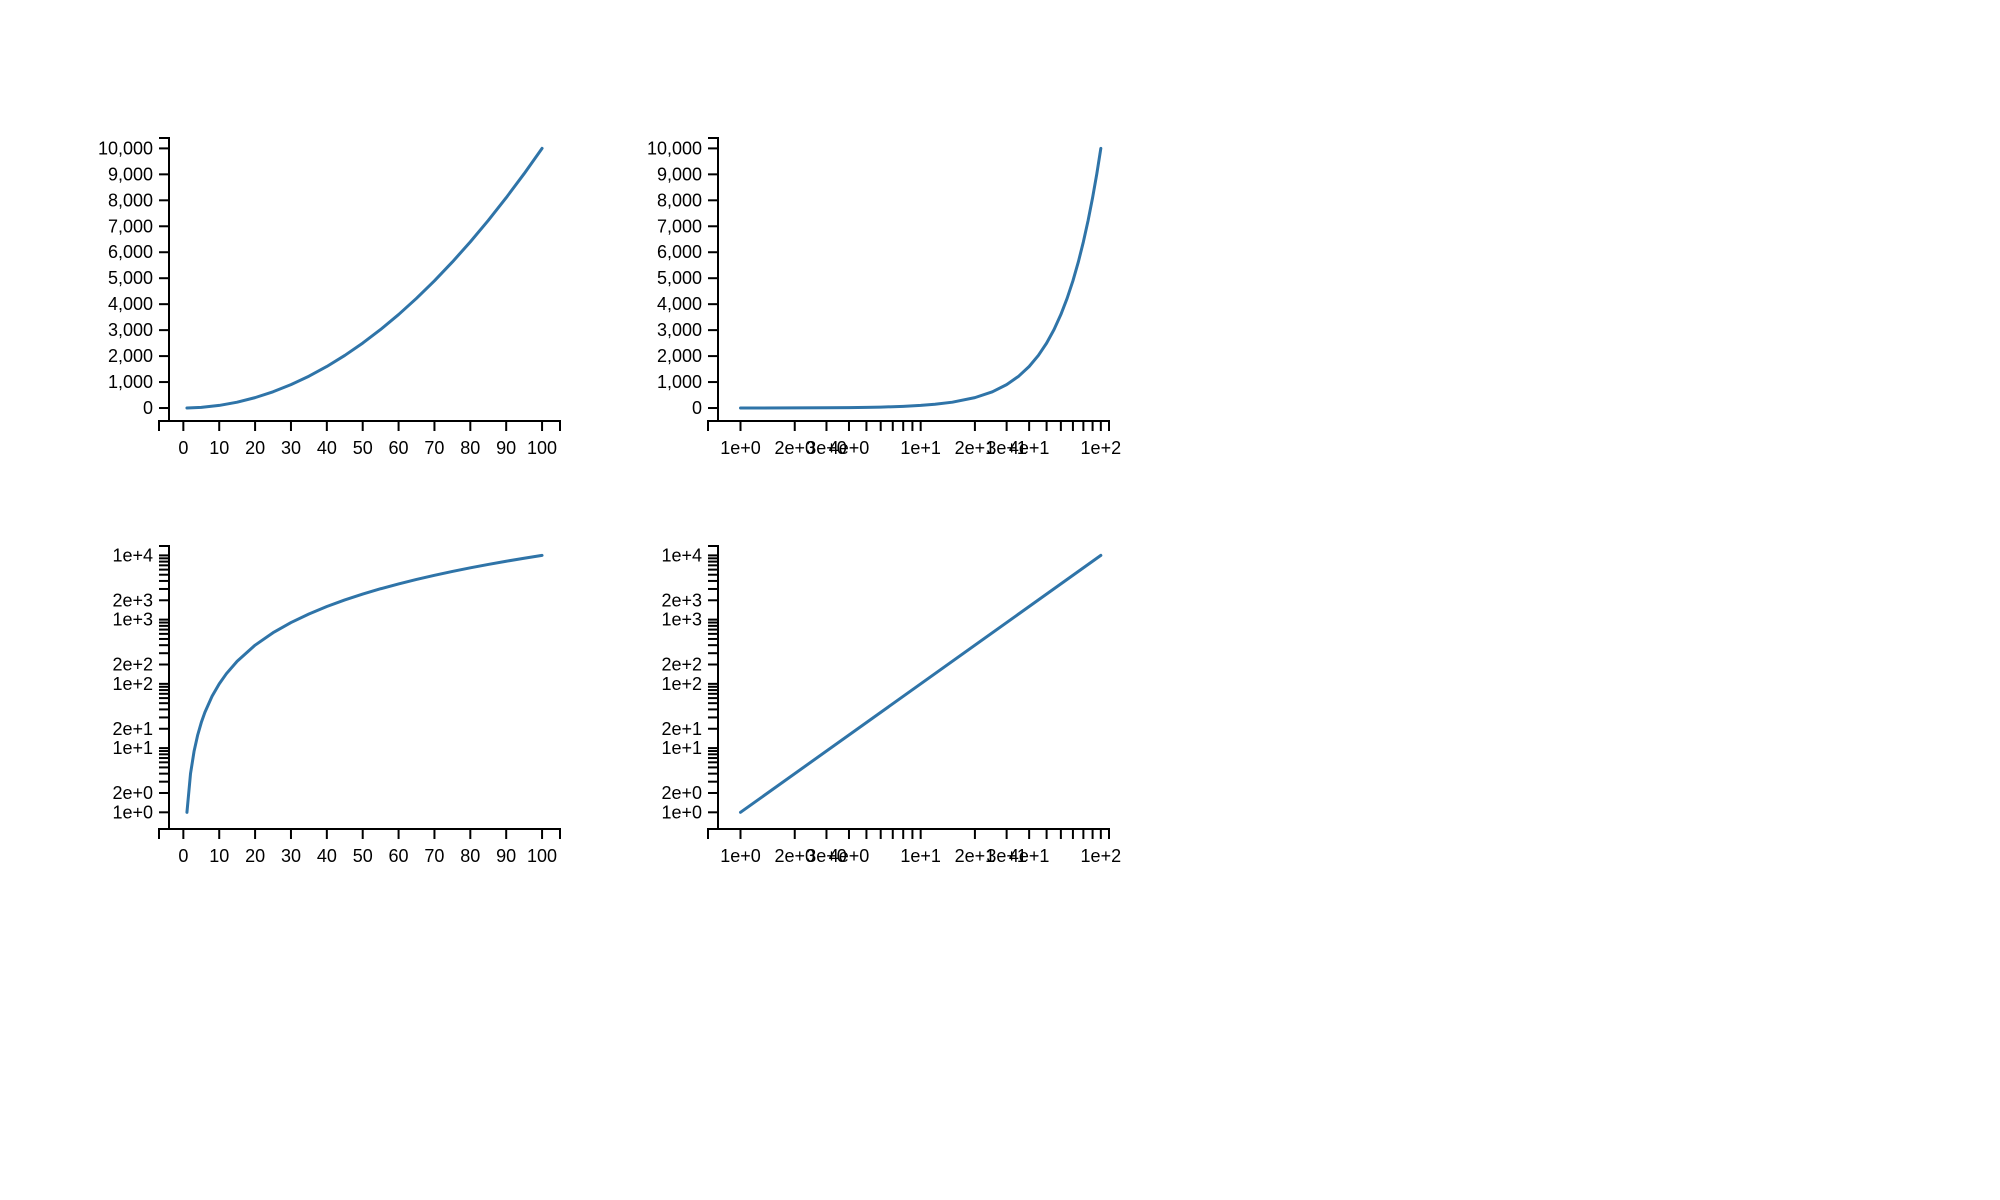 This screenshot has width=2000, height=1200. Describe the element at coordinates (219, 856) in the screenshot. I see `chart-3-x-tick-label: 10` at that location.